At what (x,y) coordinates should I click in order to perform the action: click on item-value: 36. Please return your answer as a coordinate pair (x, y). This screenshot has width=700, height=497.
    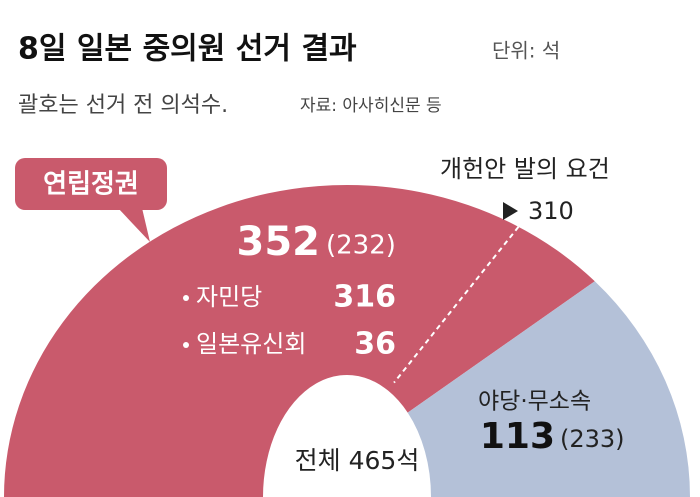
    Looking at the image, I should click on (375, 344).